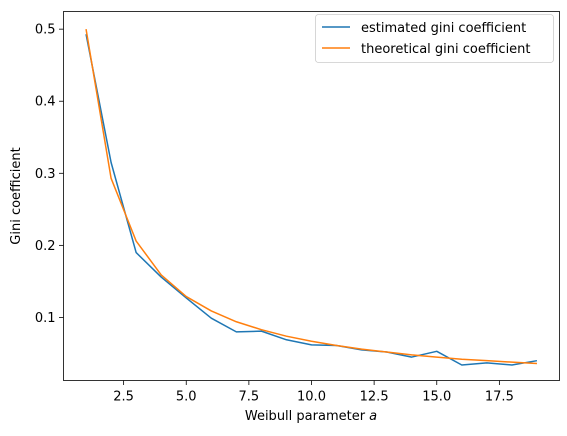  What do you see at coordinates (249, 397) in the screenshot?
I see `x-tick-label: 7.5` at bounding box center [249, 397].